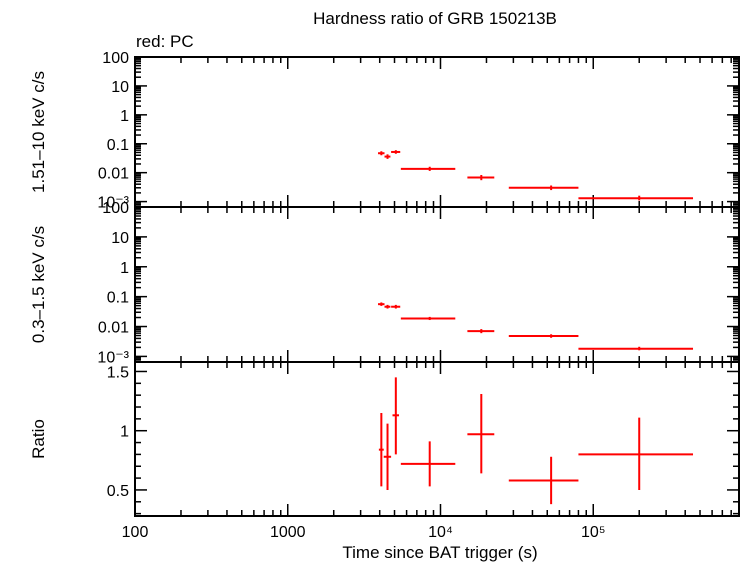 The height and width of the screenshot is (566, 742). I want to click on x-tick-labels: 100 1000 10⁴ 10⁵, so click(364, 532).